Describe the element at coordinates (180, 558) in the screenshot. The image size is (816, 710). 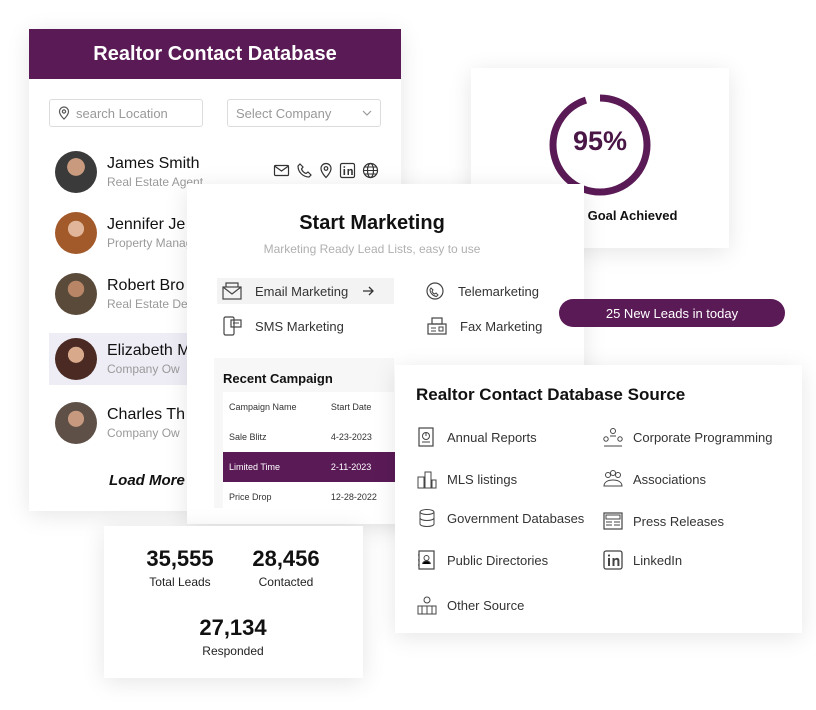
I see `total-leads-value: 35,555` at that location.